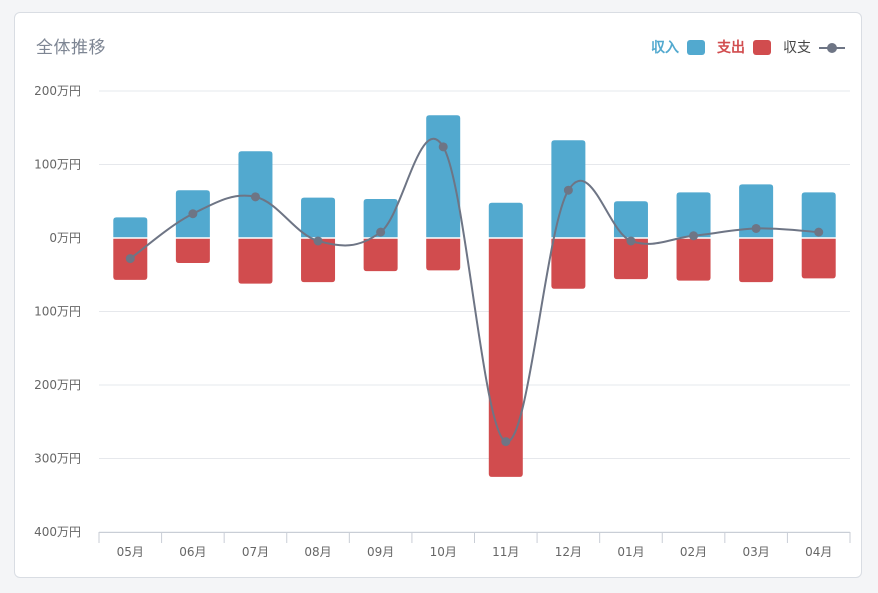 Image resolution: width=878 pixels, height=593 pixels. What do you see at coordinates (65, 238) in the screenshot?
I see `y-tick-label: 0万円` at bounding box center [65, 238].